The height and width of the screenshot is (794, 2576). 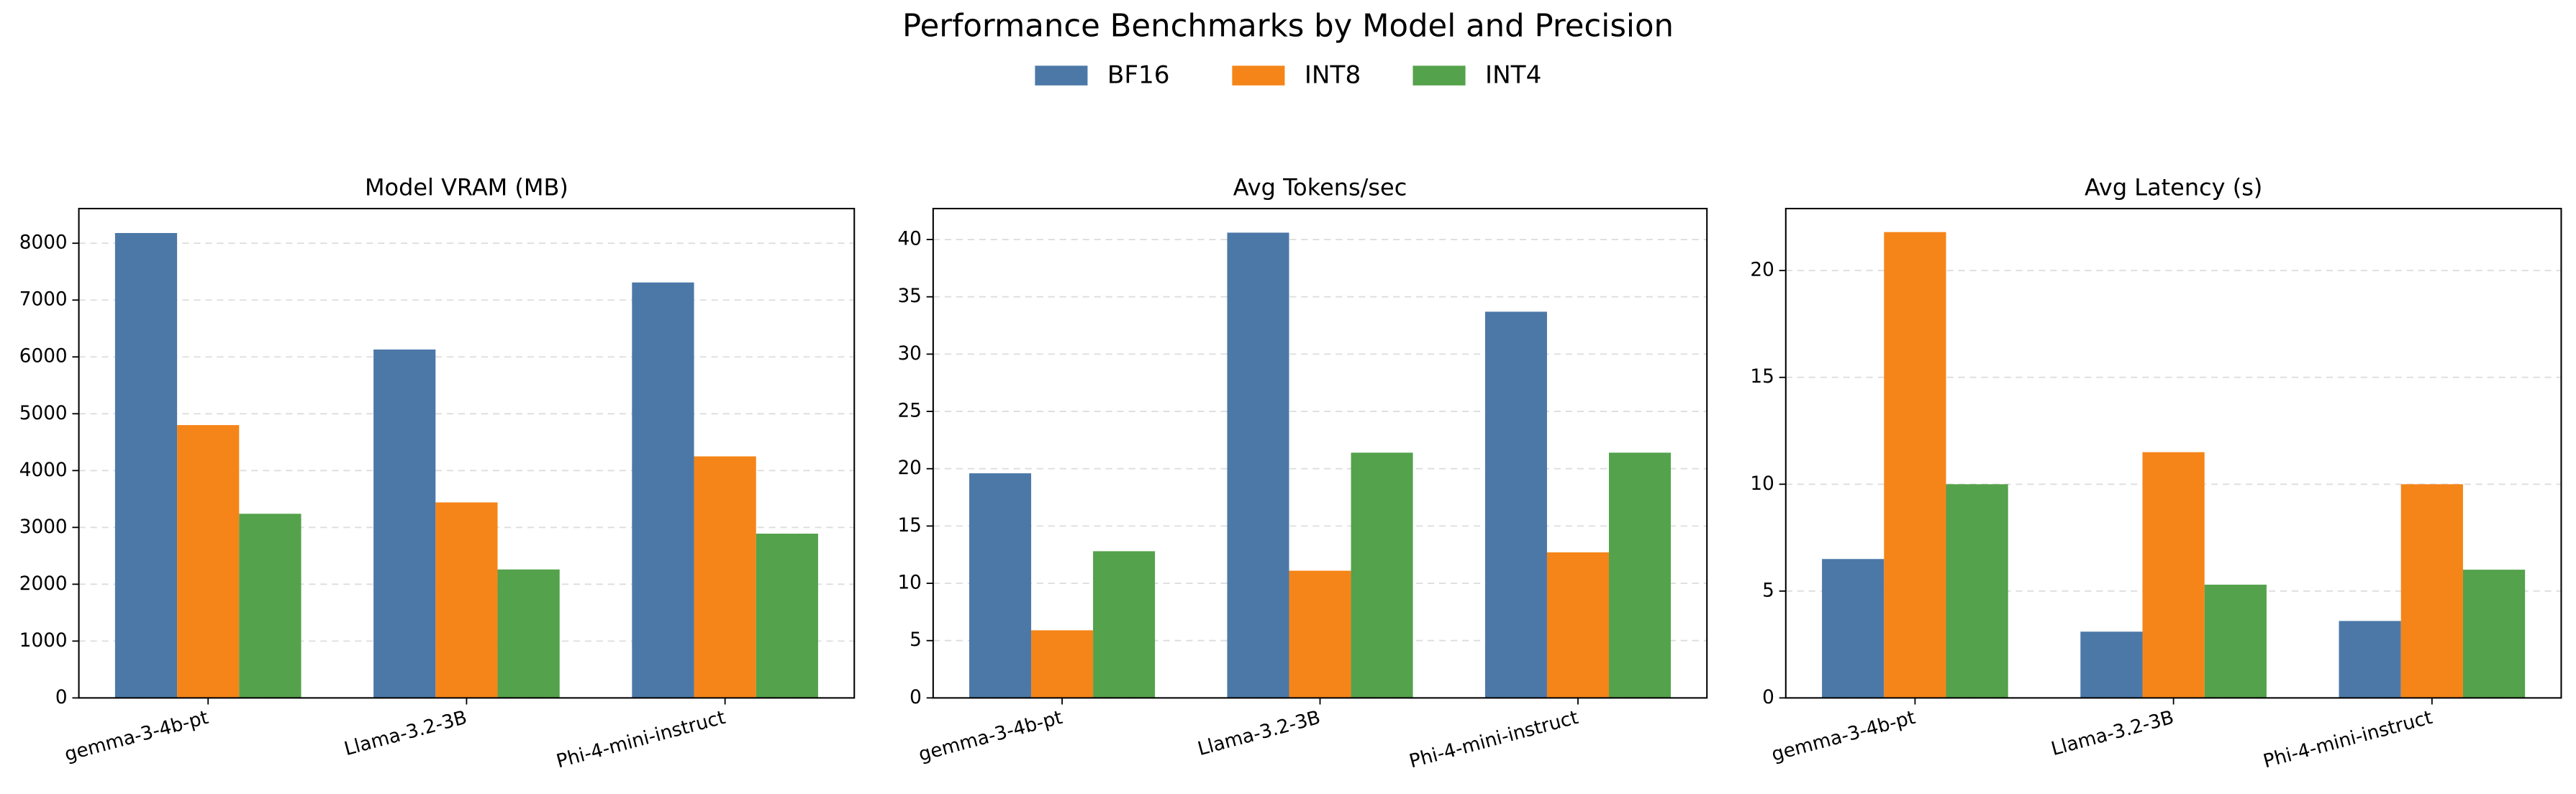 I want to click on y-tick-label: 30, so click(x=909, y=354).